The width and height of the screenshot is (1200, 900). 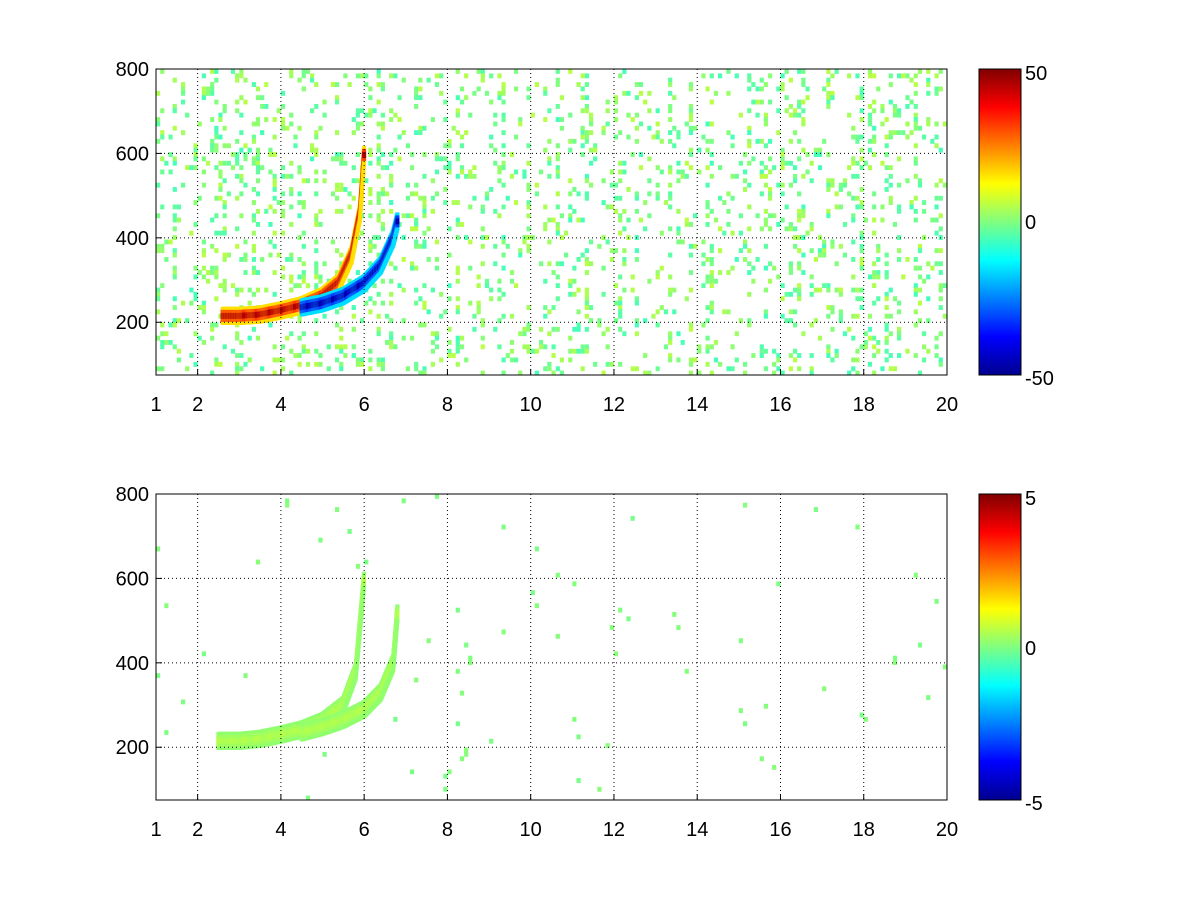 I want to click on top-ridge-cell, so click(x=364, y=154).